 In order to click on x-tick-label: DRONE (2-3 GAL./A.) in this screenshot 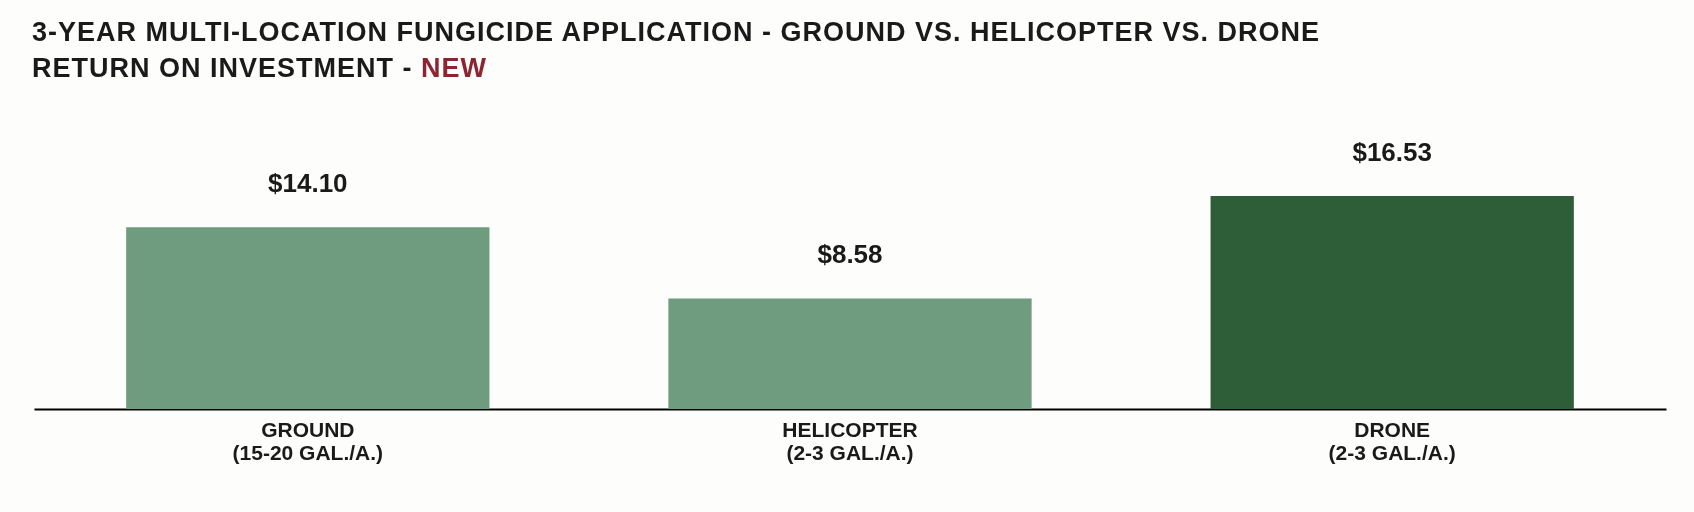, I will do `click(1392, 440)`.